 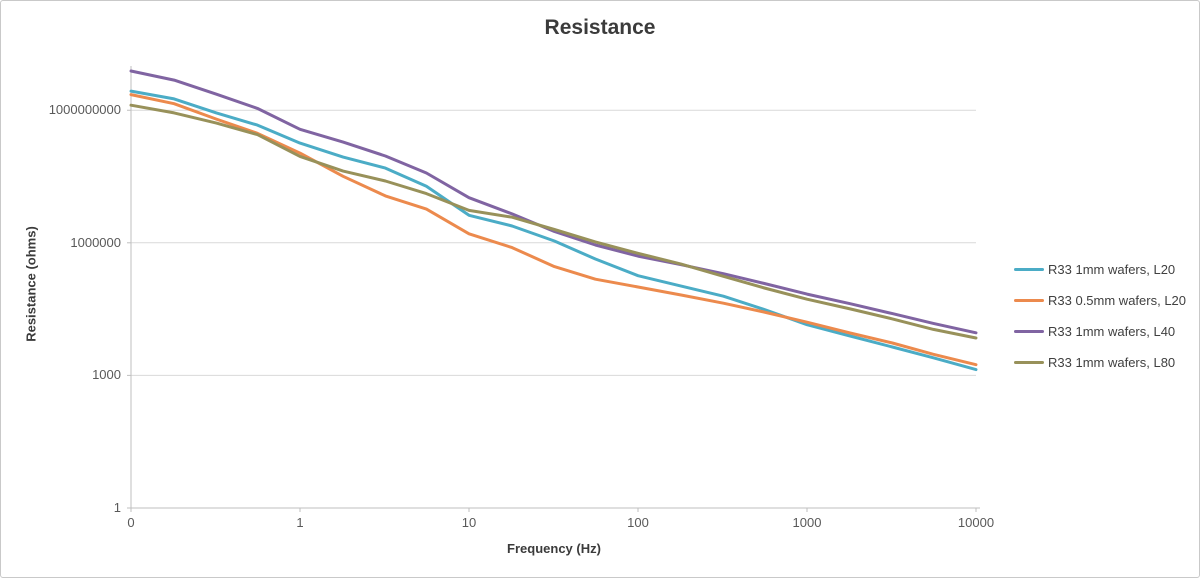 What do you see at coordinates (117, 507) in the screenshot?
I see `y-tick-label: 1` at bounding box center [117, 507].